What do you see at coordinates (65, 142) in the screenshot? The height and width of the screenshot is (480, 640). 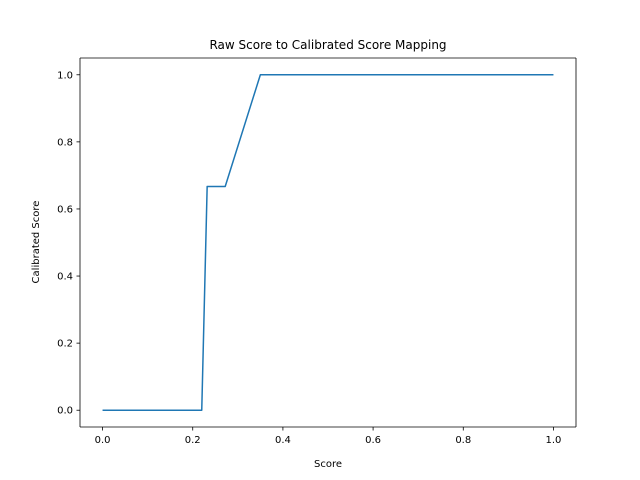 I see `y-tick-label-4: 0.8` at bounding box center [65, 142].